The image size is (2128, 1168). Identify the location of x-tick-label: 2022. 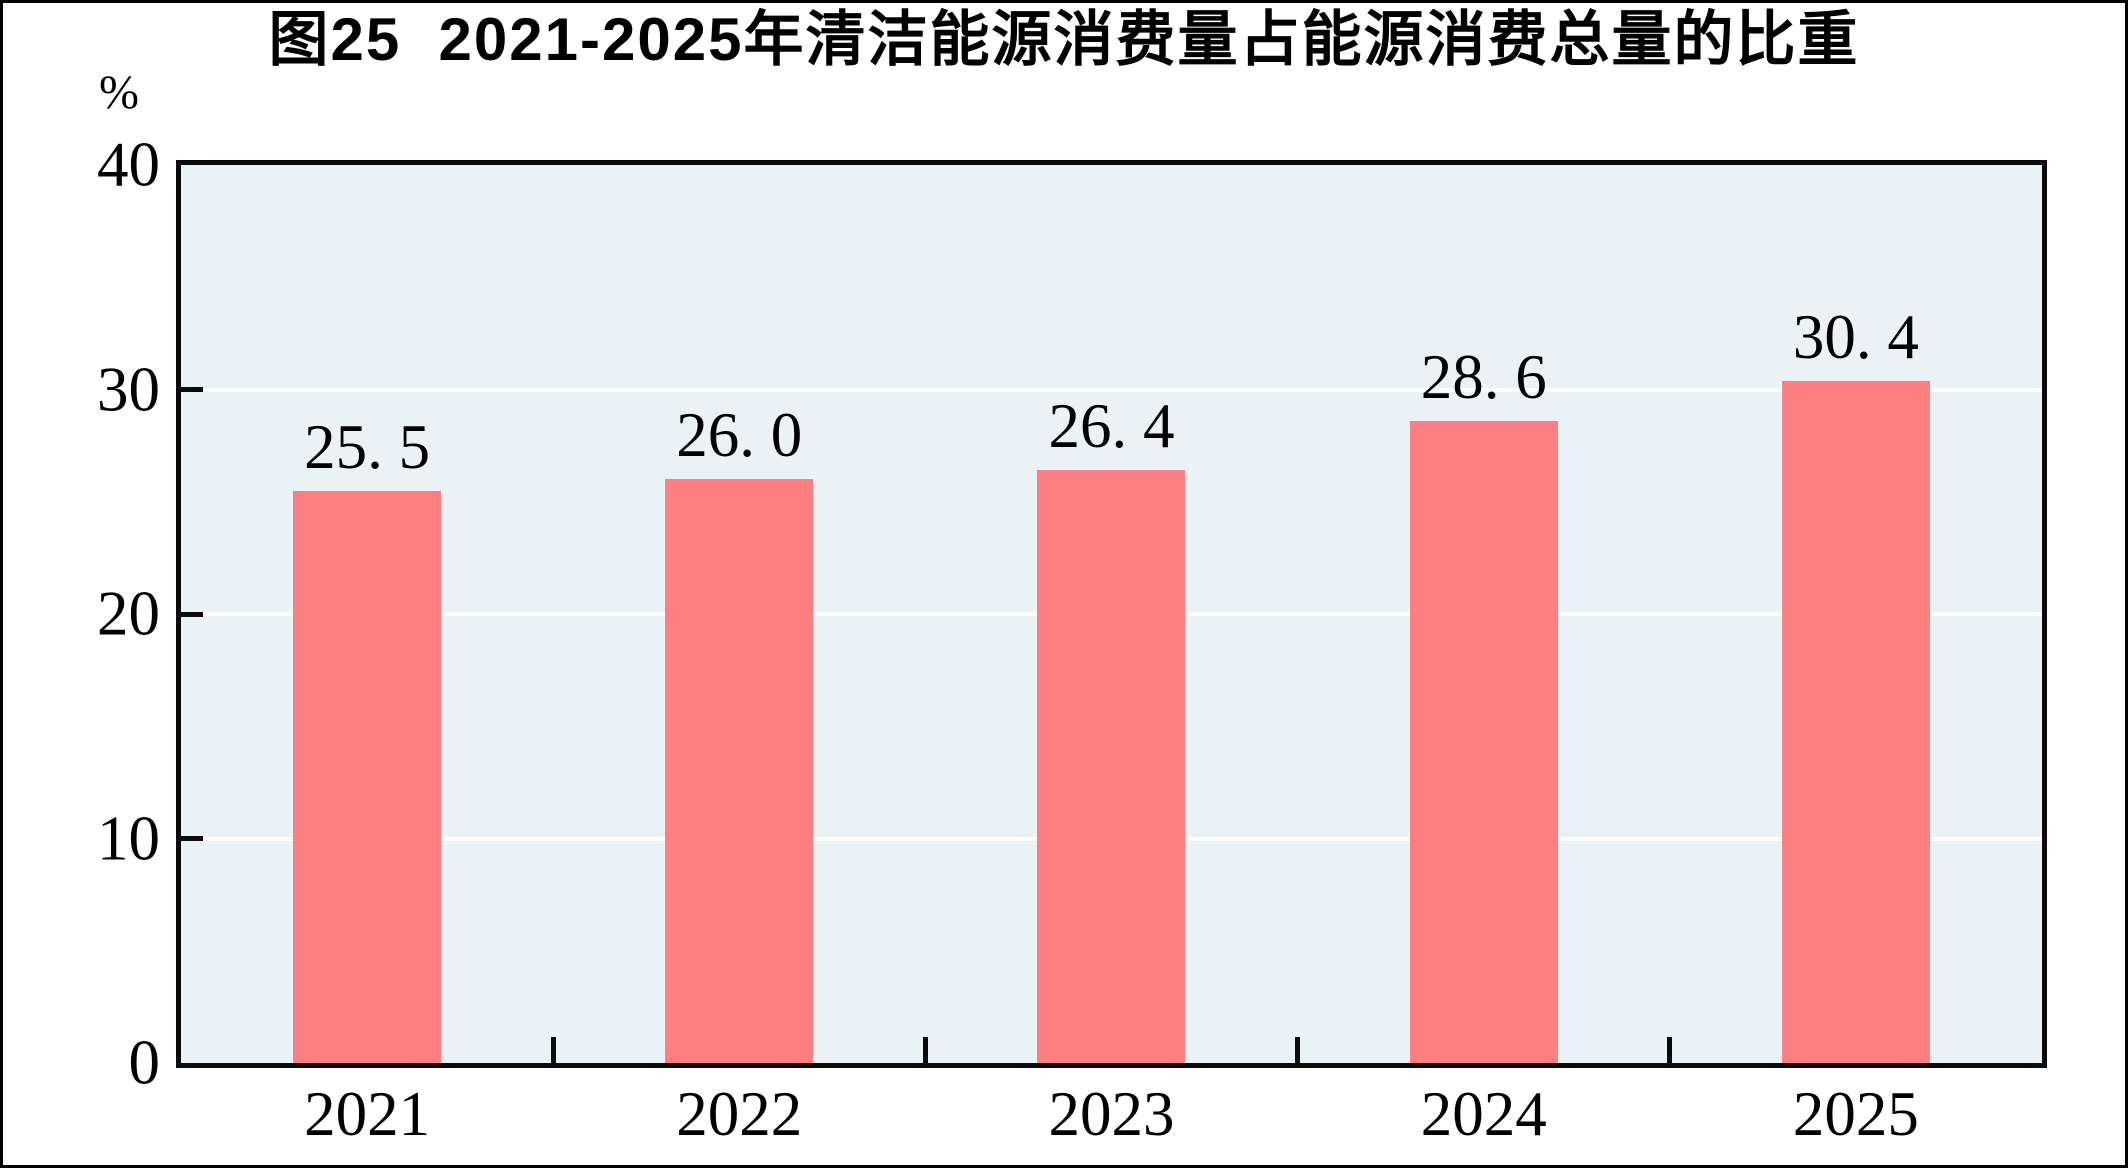
(739, 1114).